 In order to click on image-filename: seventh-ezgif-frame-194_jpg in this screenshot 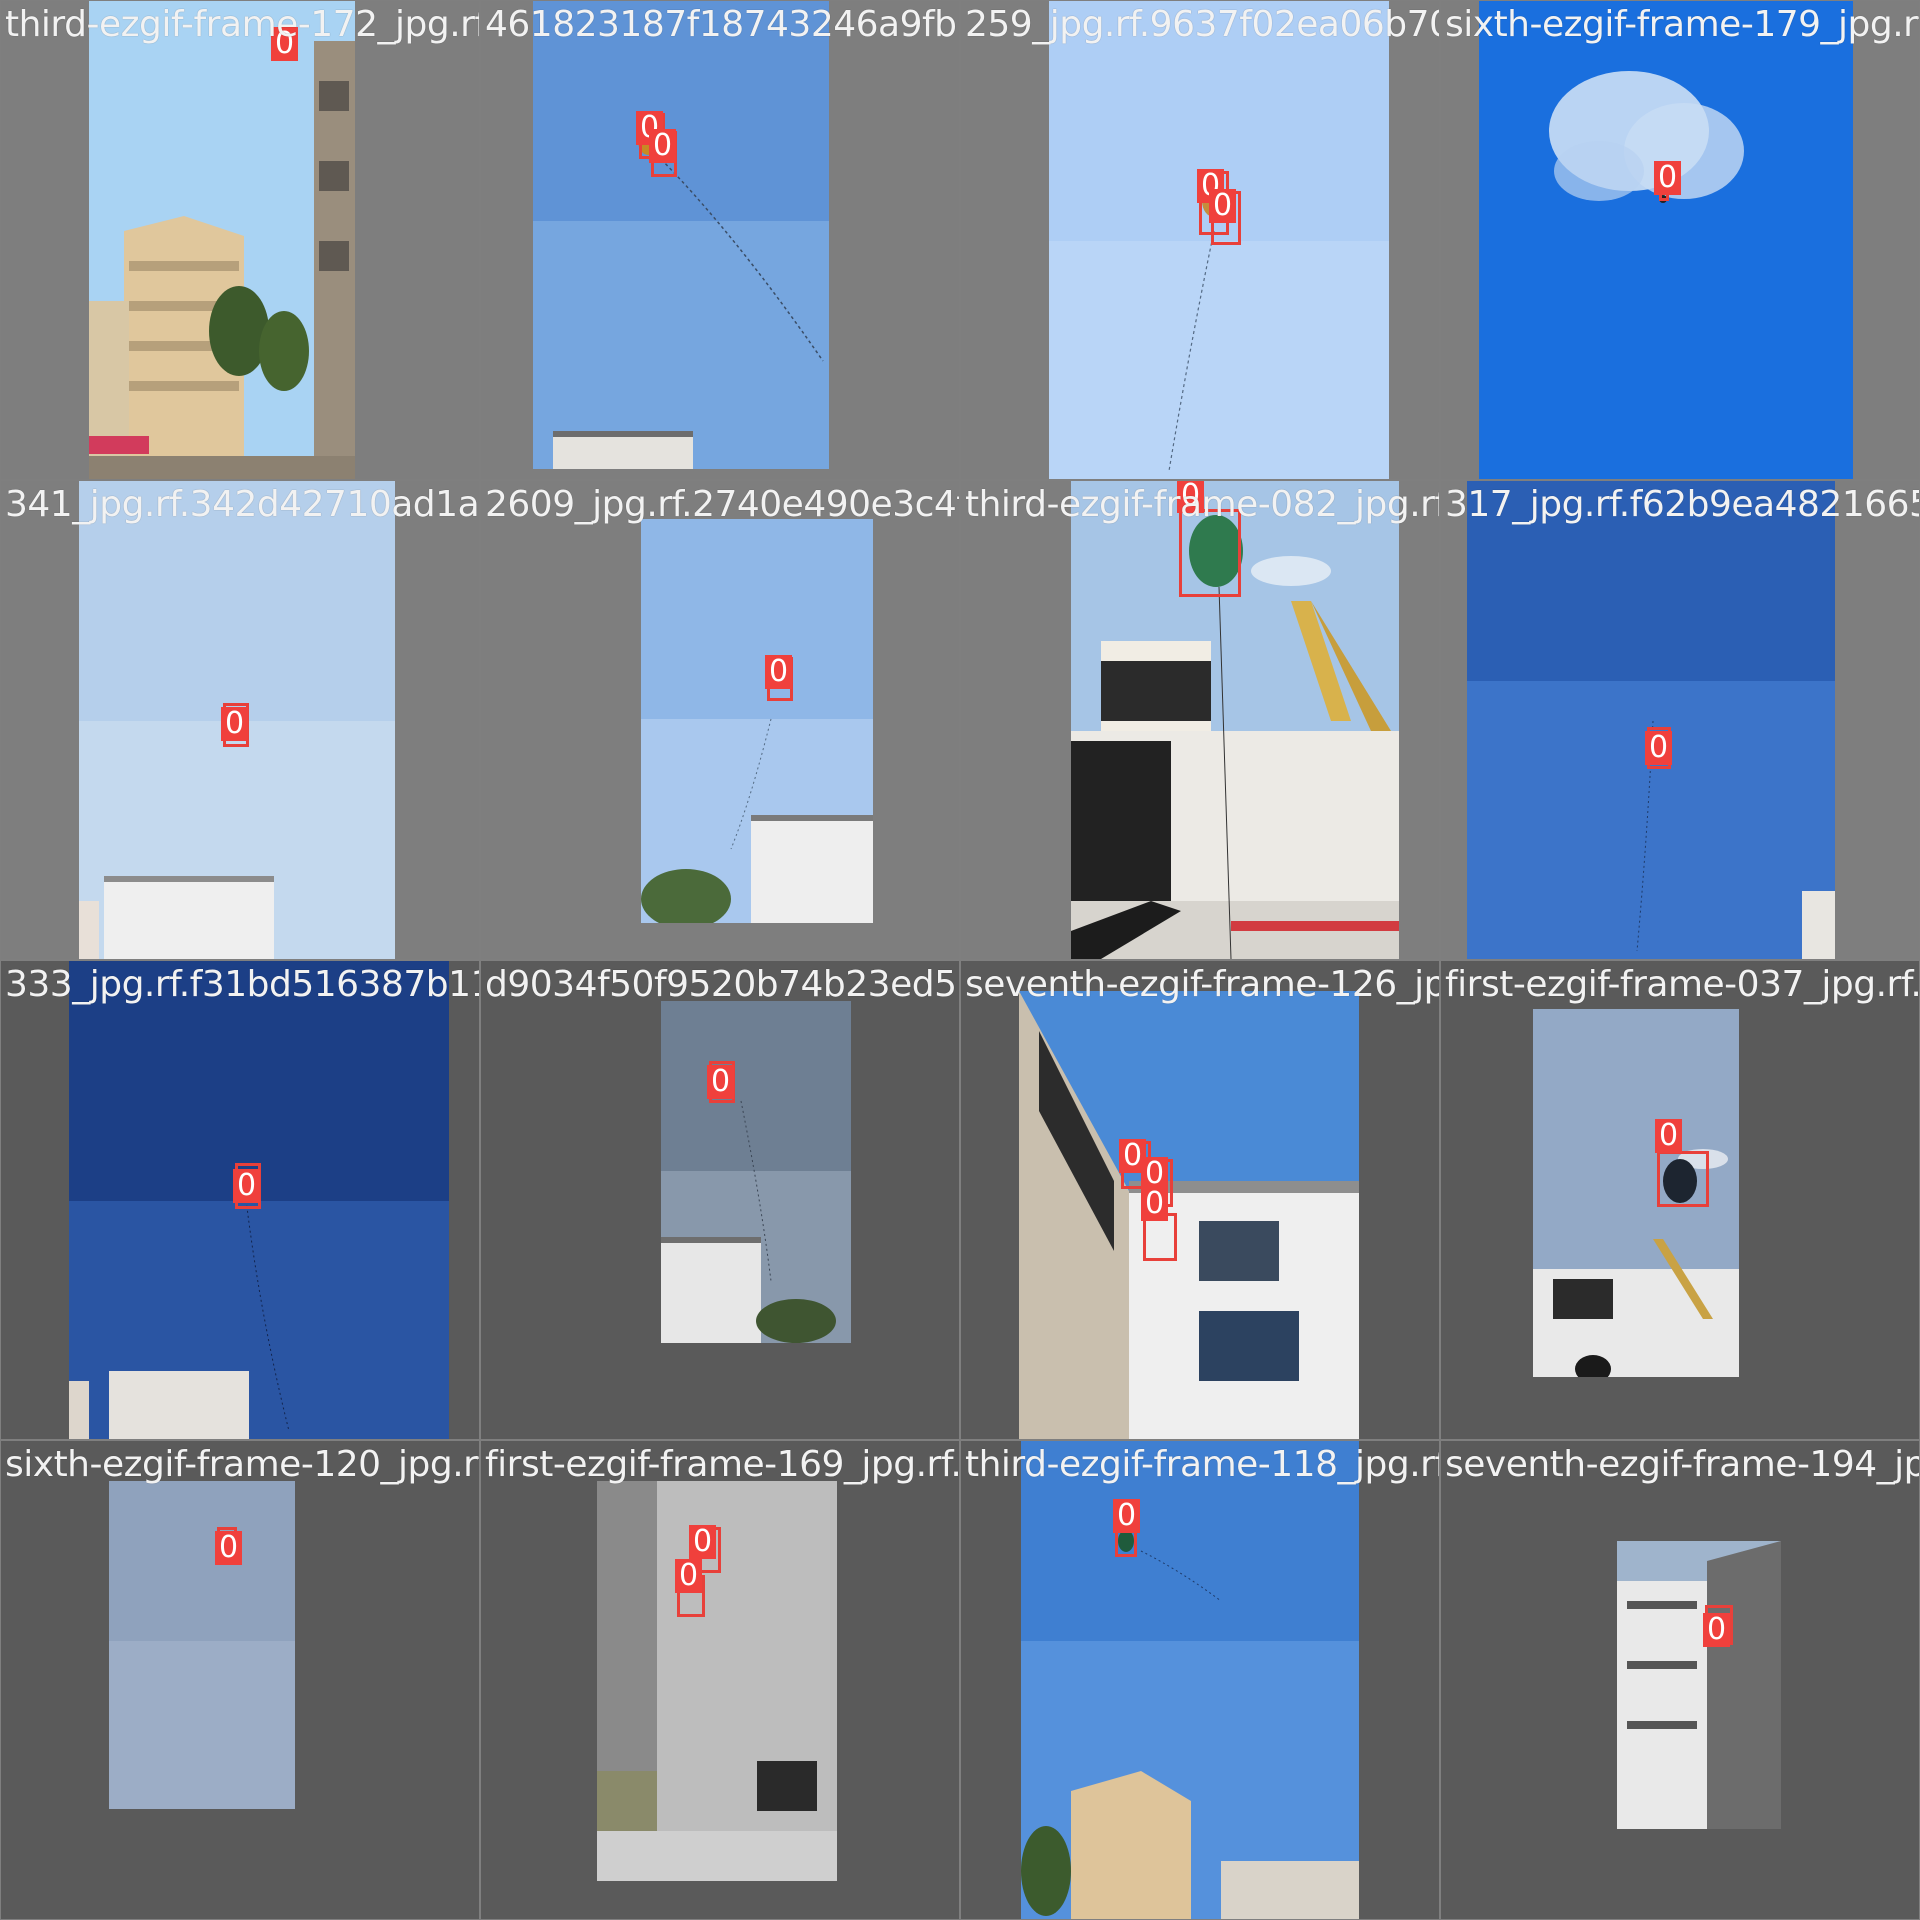, I will do `click(1682, 1465)`.